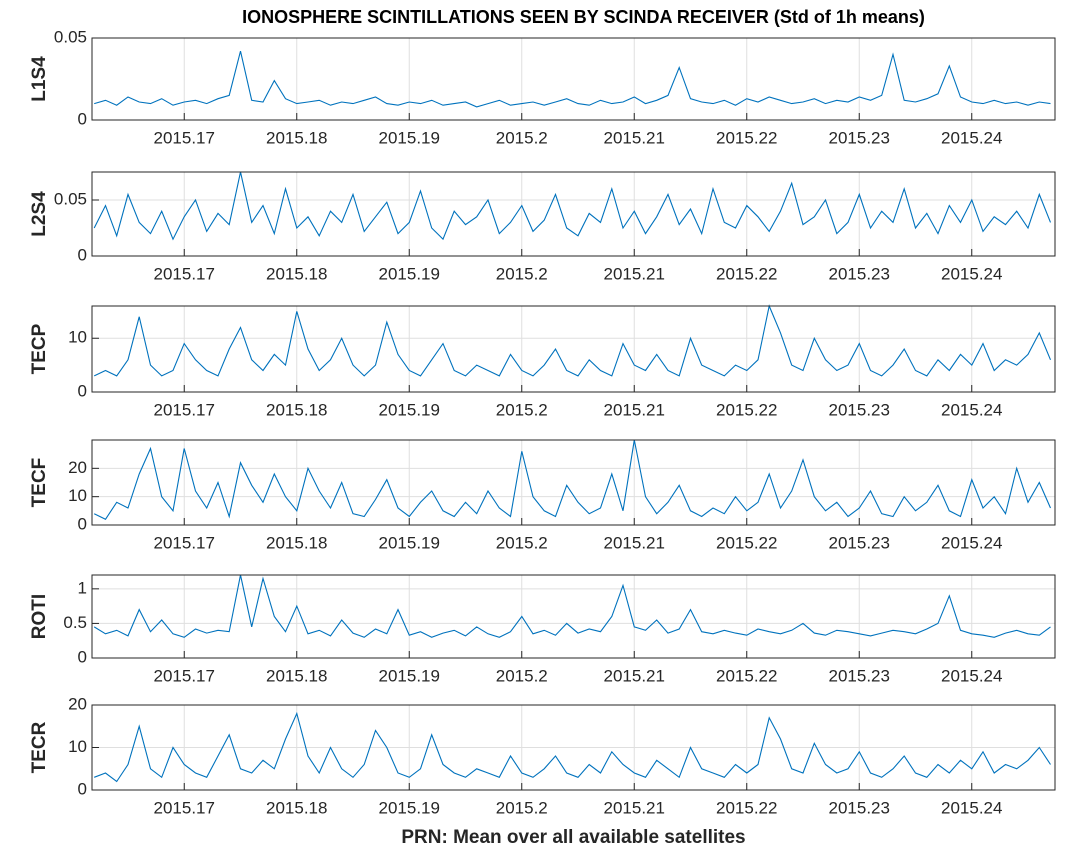  What do you see at coordinates (82, 587) in the screenshot?
I see `y-tick-label: 1` at bounding box center [82, 587].